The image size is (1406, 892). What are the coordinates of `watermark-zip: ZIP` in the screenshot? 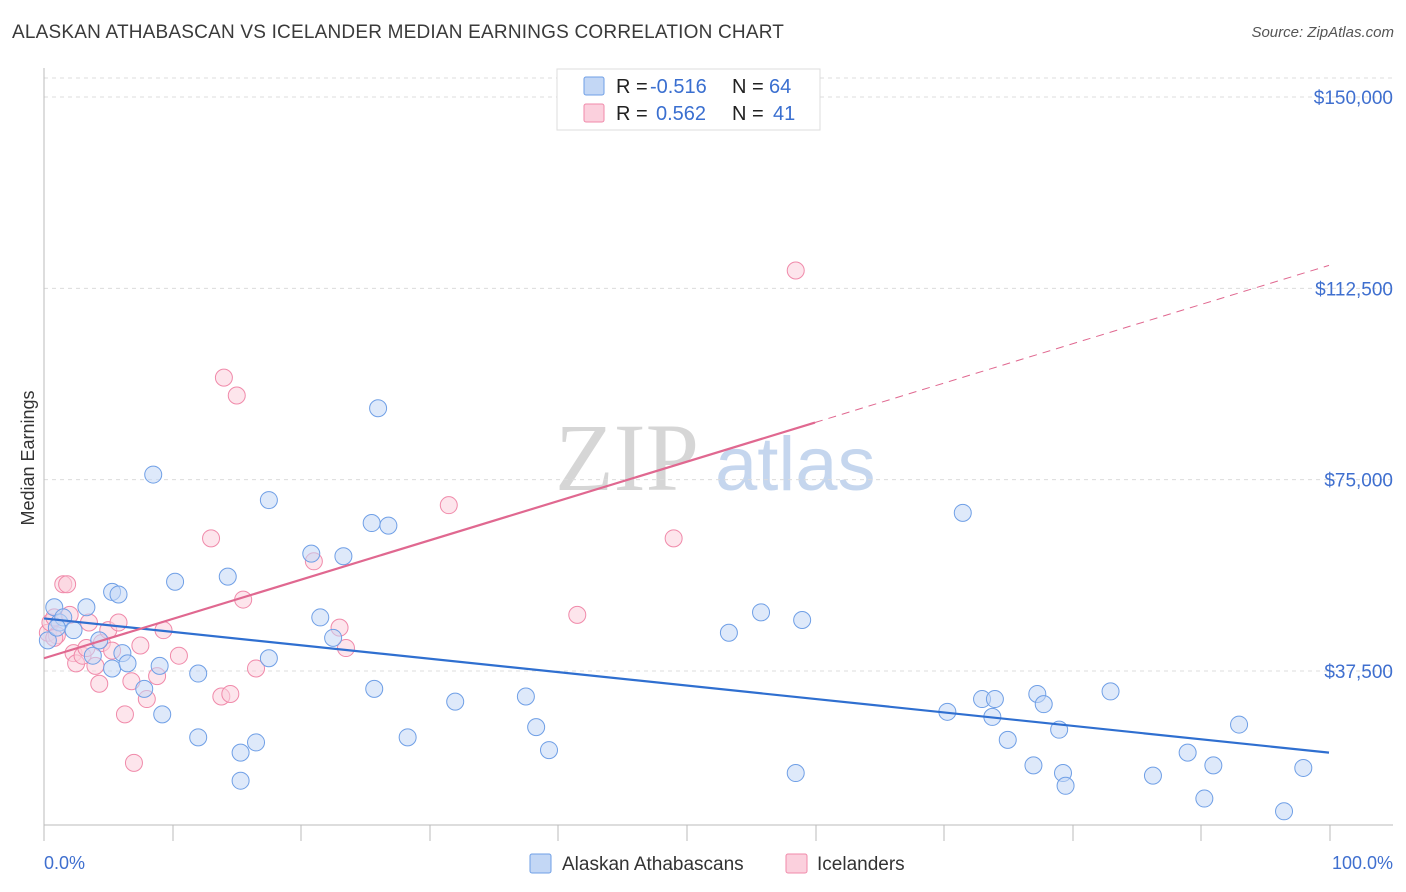 It's located at (627, 457).